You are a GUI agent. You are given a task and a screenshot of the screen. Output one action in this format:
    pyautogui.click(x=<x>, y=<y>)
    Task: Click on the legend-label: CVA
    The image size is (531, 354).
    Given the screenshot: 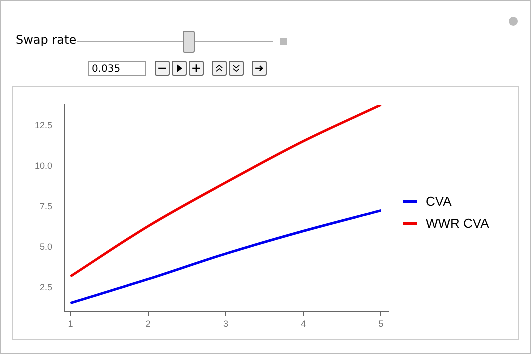 What is the action you would take?
    pyautogui.click(x=439, y=201)
    